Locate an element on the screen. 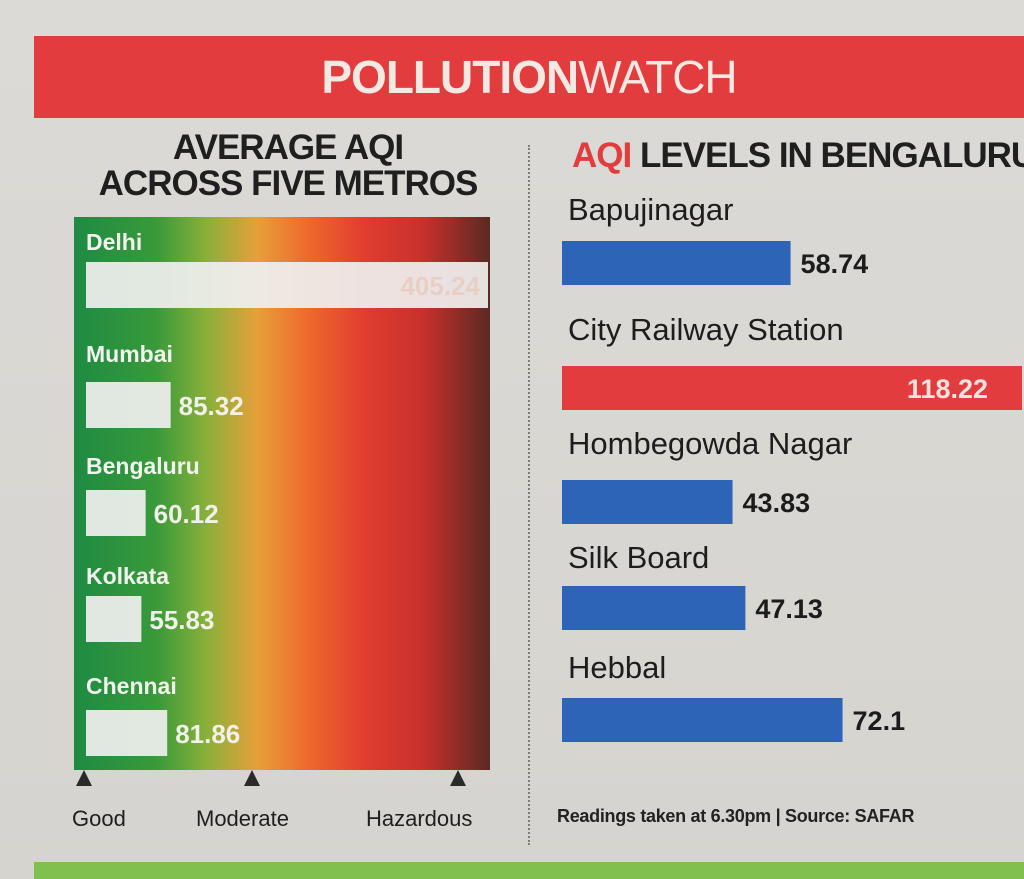  panel-divider is located at coordinates (529, 495).